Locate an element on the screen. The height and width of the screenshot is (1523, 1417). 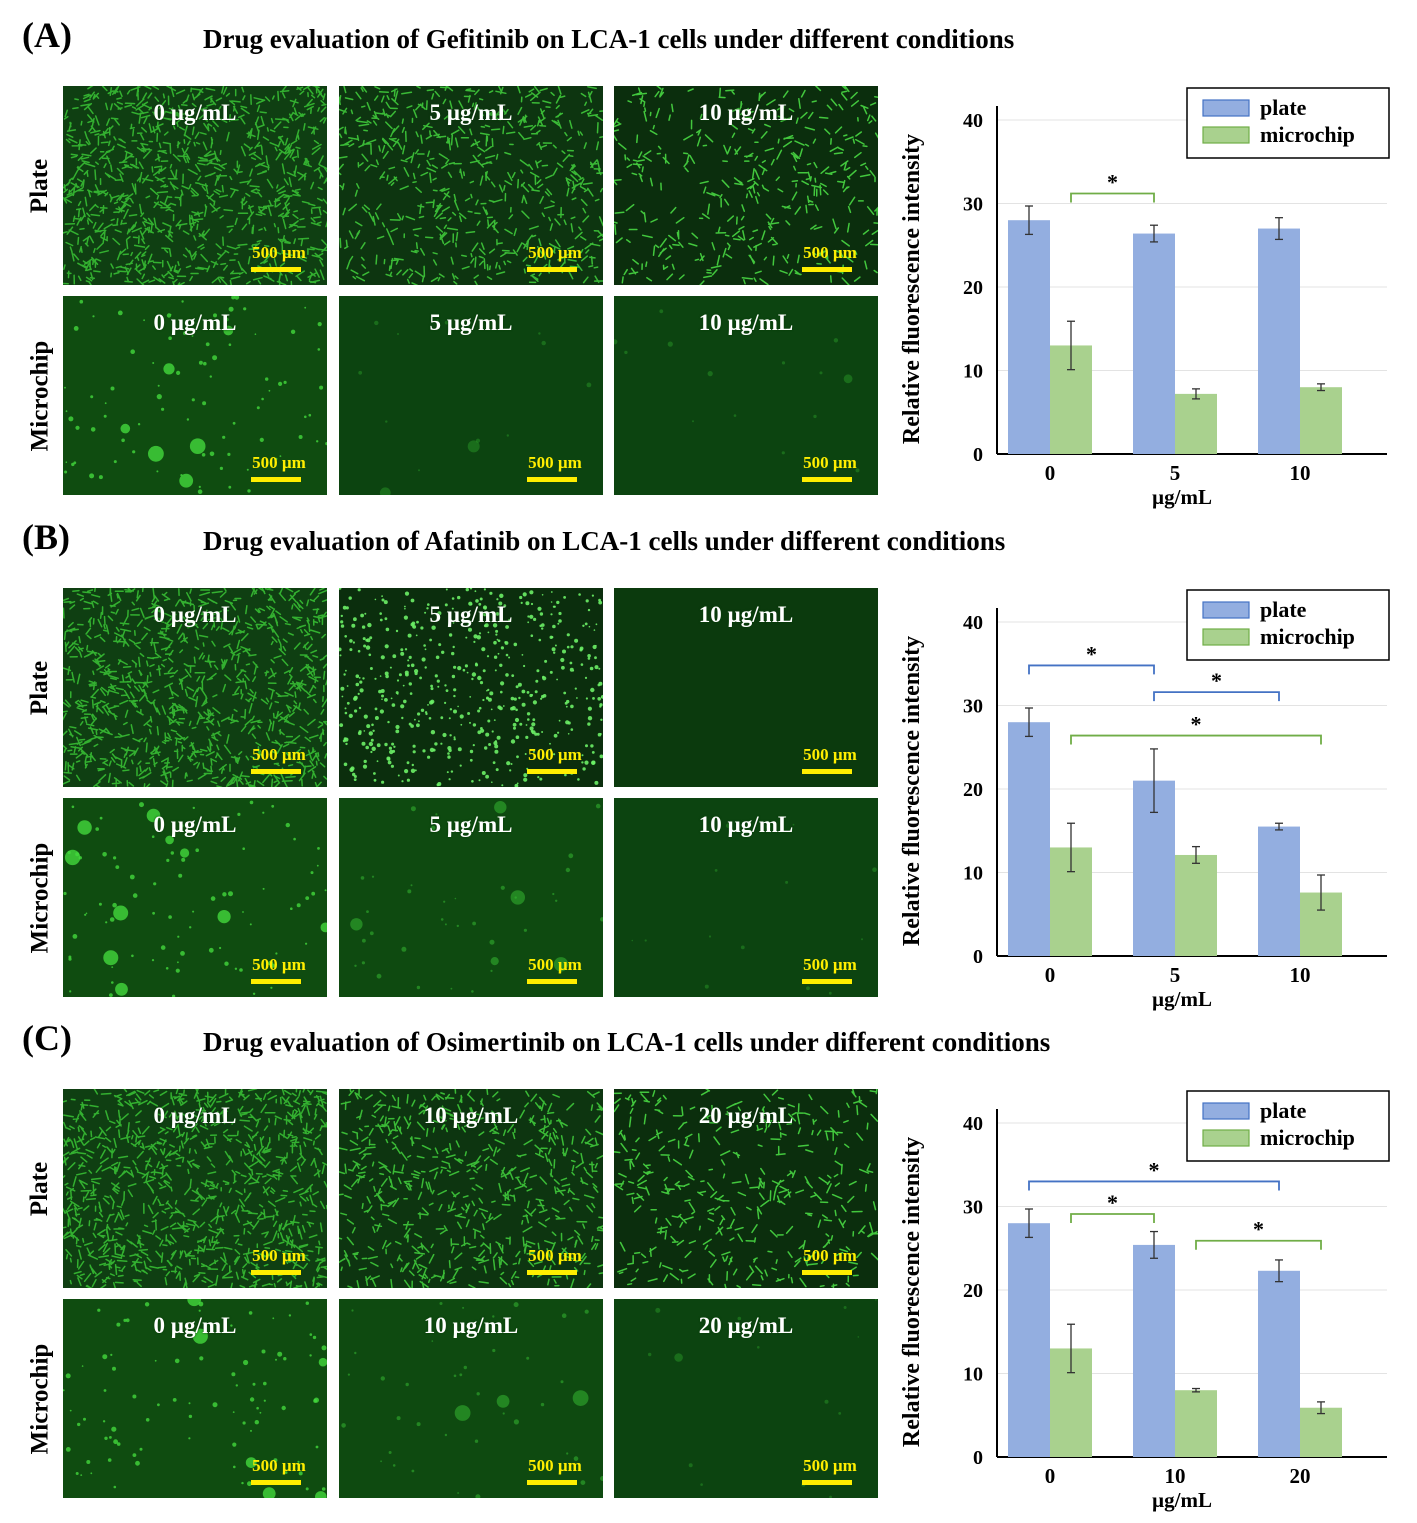
x-tick-label: 5 is located at coordinates (1175, 473).